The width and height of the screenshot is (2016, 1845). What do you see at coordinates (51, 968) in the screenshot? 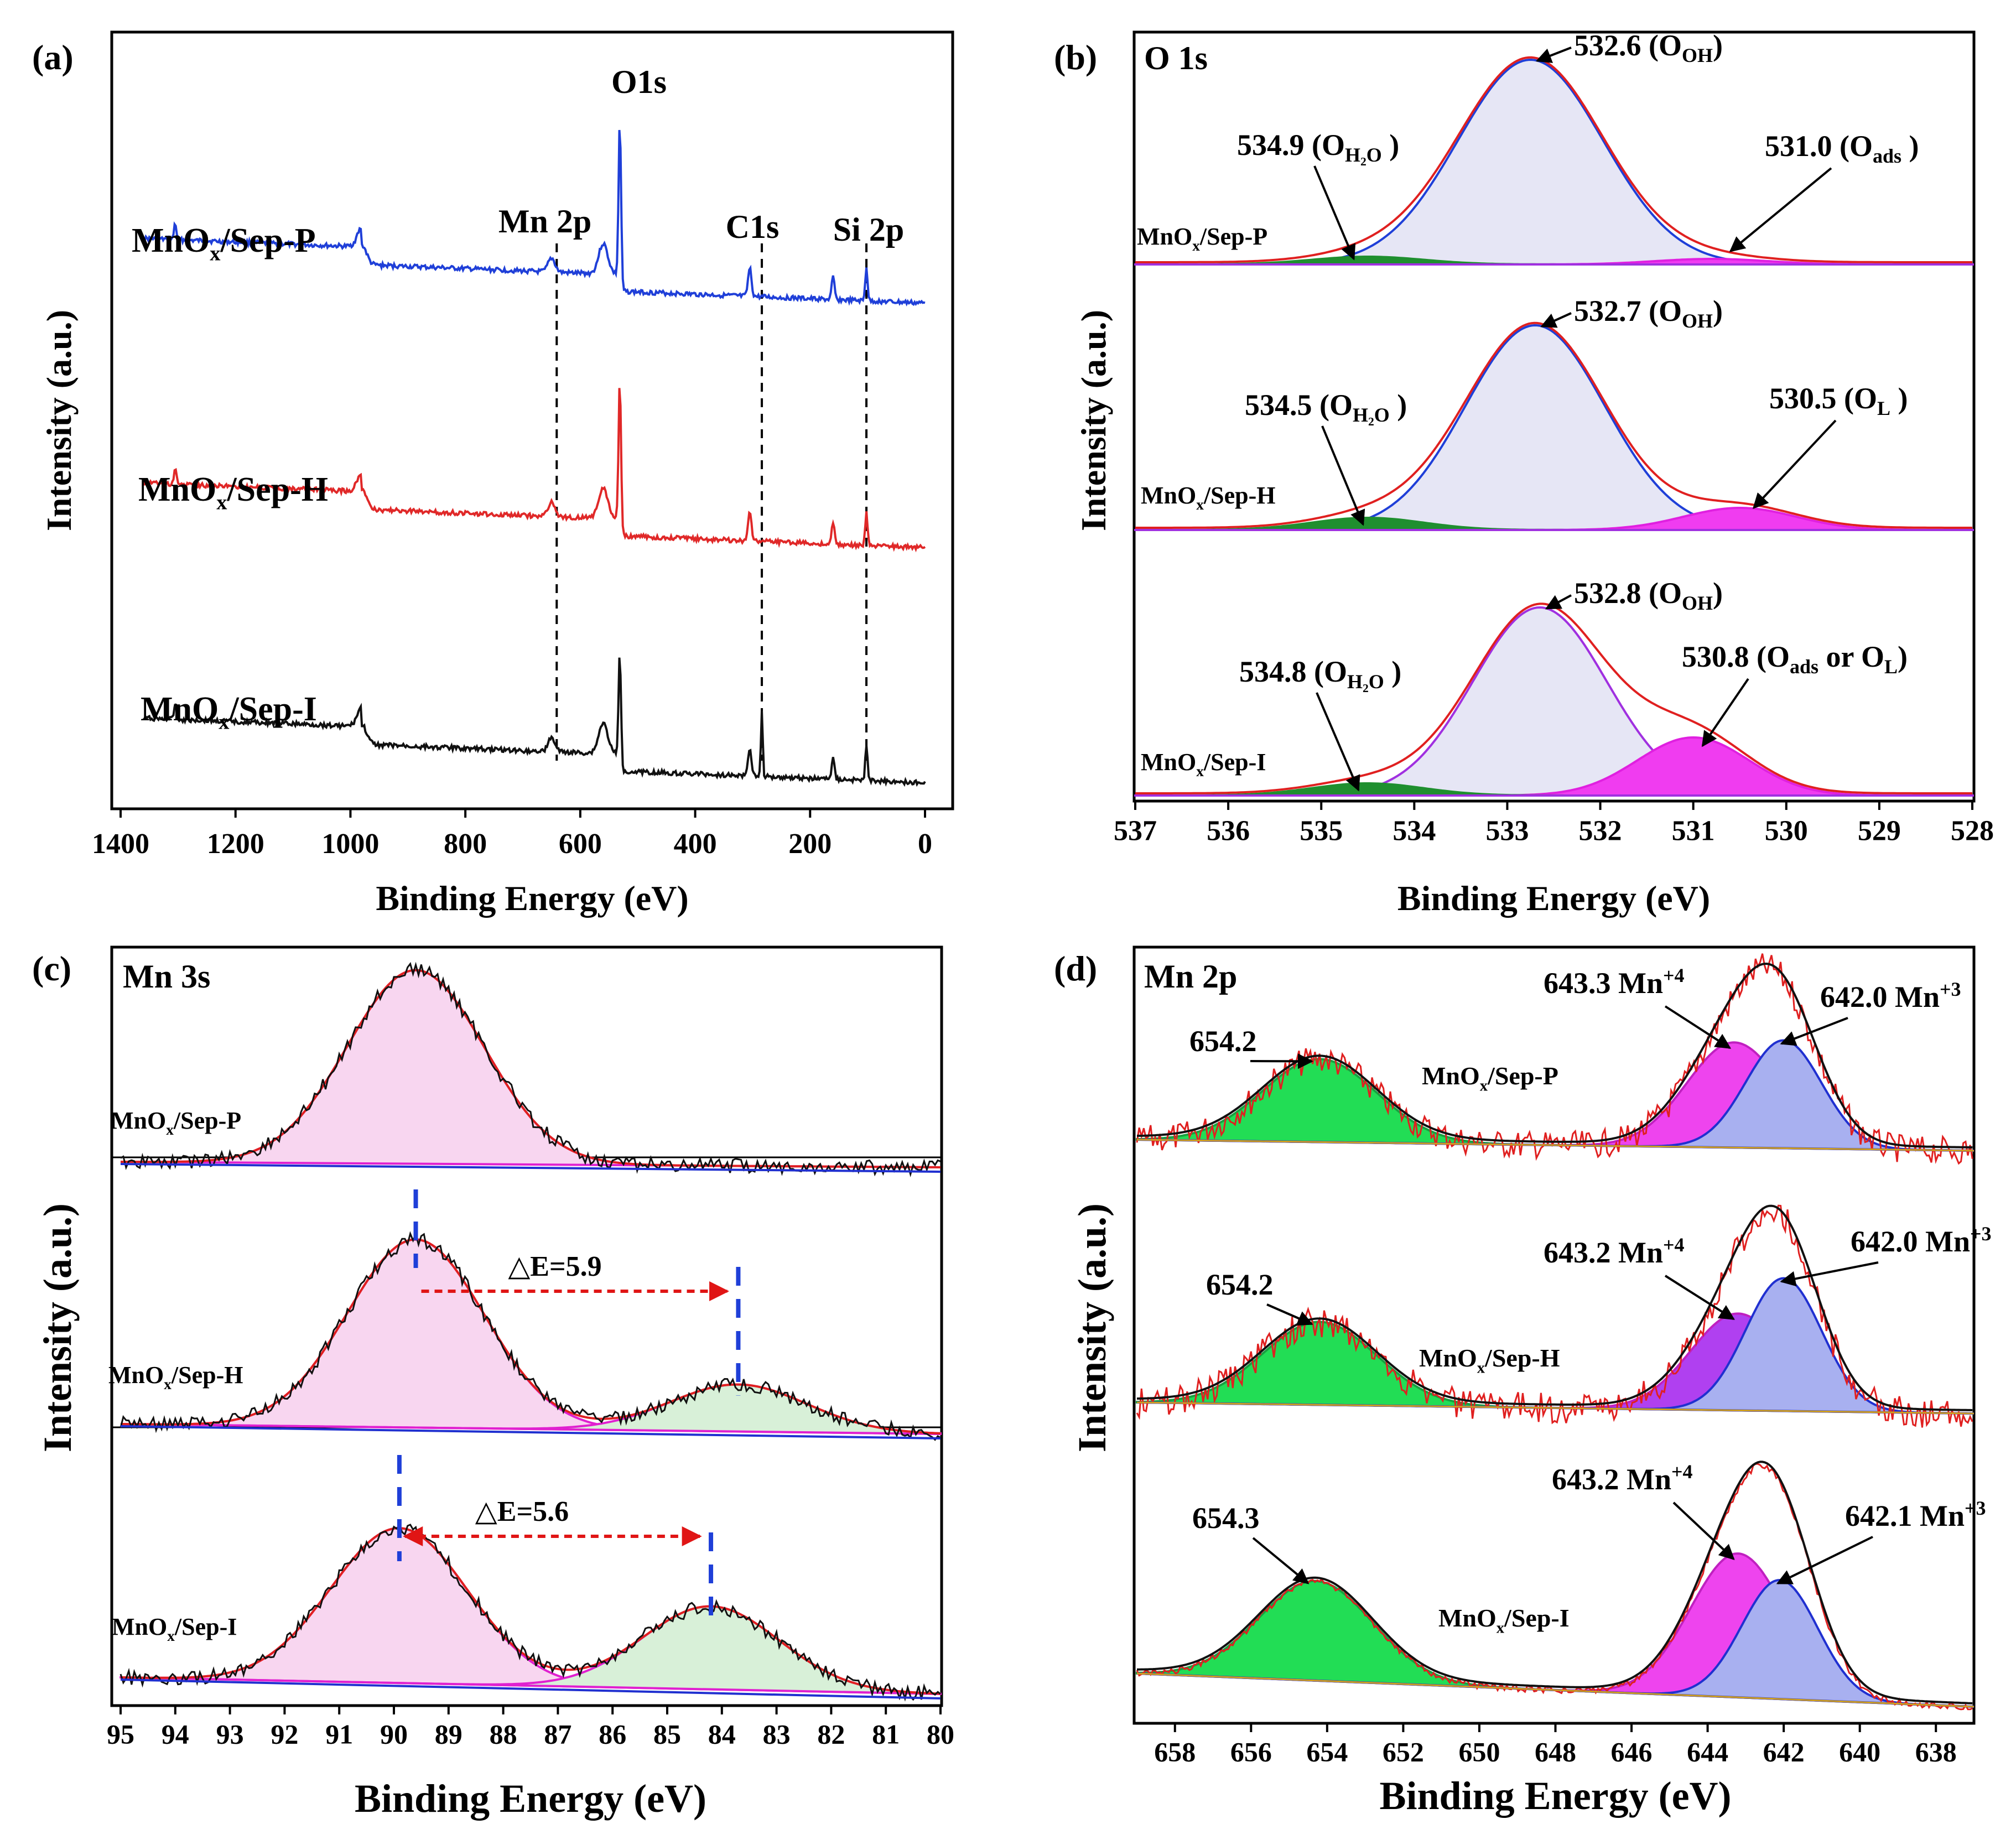
I see `panel-label: (c)` at bounding box center [51, 968].